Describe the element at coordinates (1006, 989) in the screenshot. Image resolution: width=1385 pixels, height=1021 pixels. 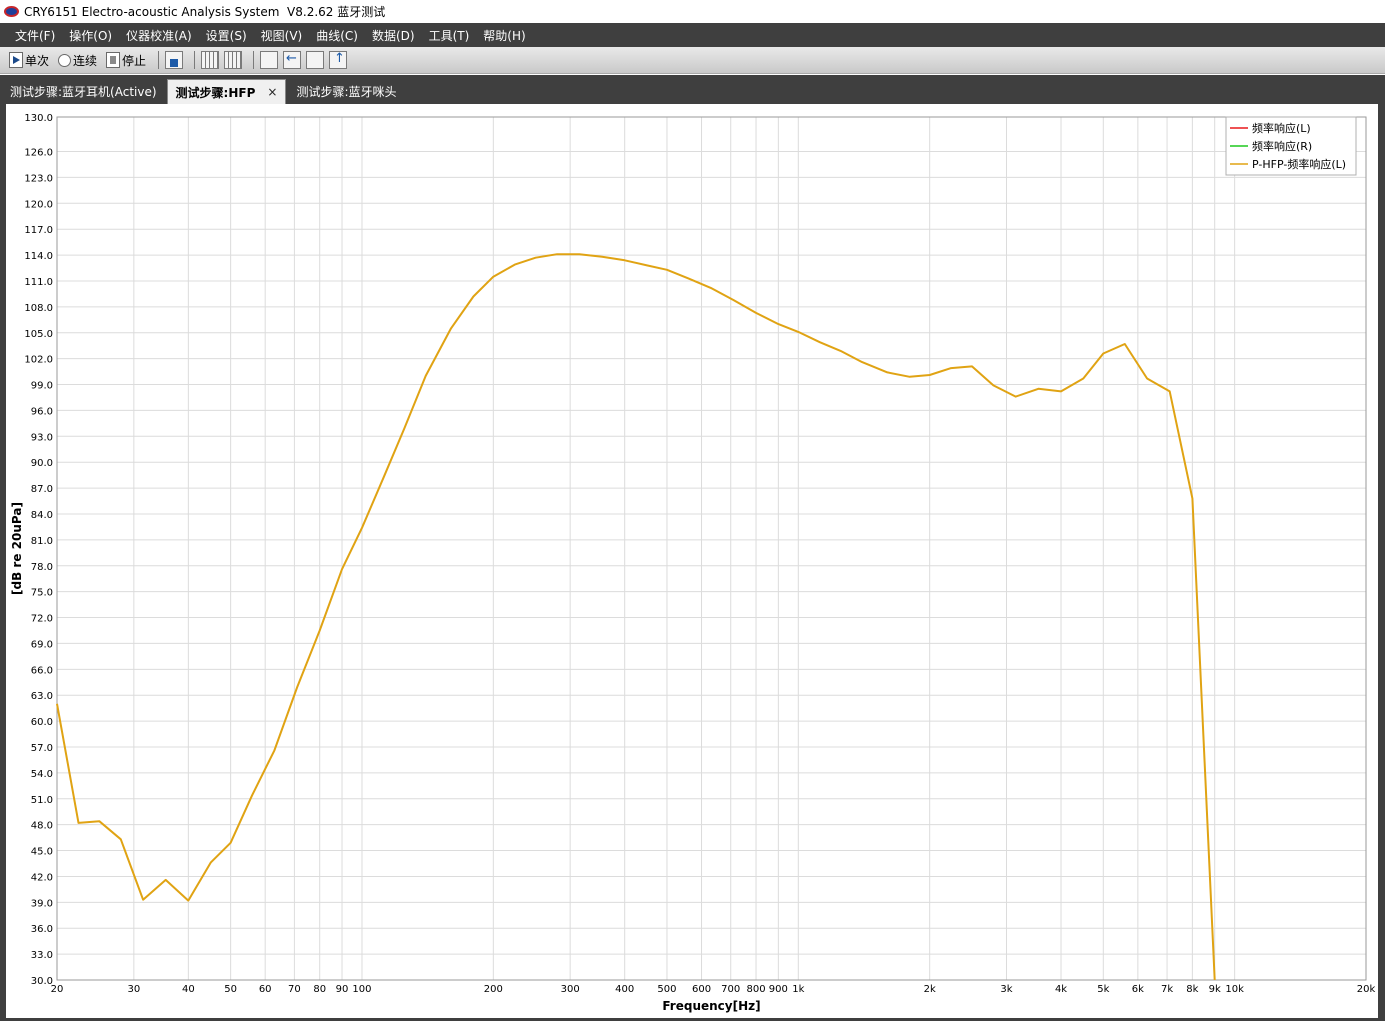
I see `x-tick-label: 3k` at that location.